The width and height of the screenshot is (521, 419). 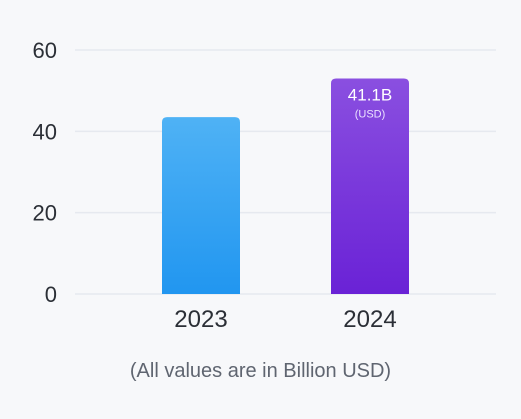 I want to click on data-label-value: 41.1B, so click(x=370, y=94).